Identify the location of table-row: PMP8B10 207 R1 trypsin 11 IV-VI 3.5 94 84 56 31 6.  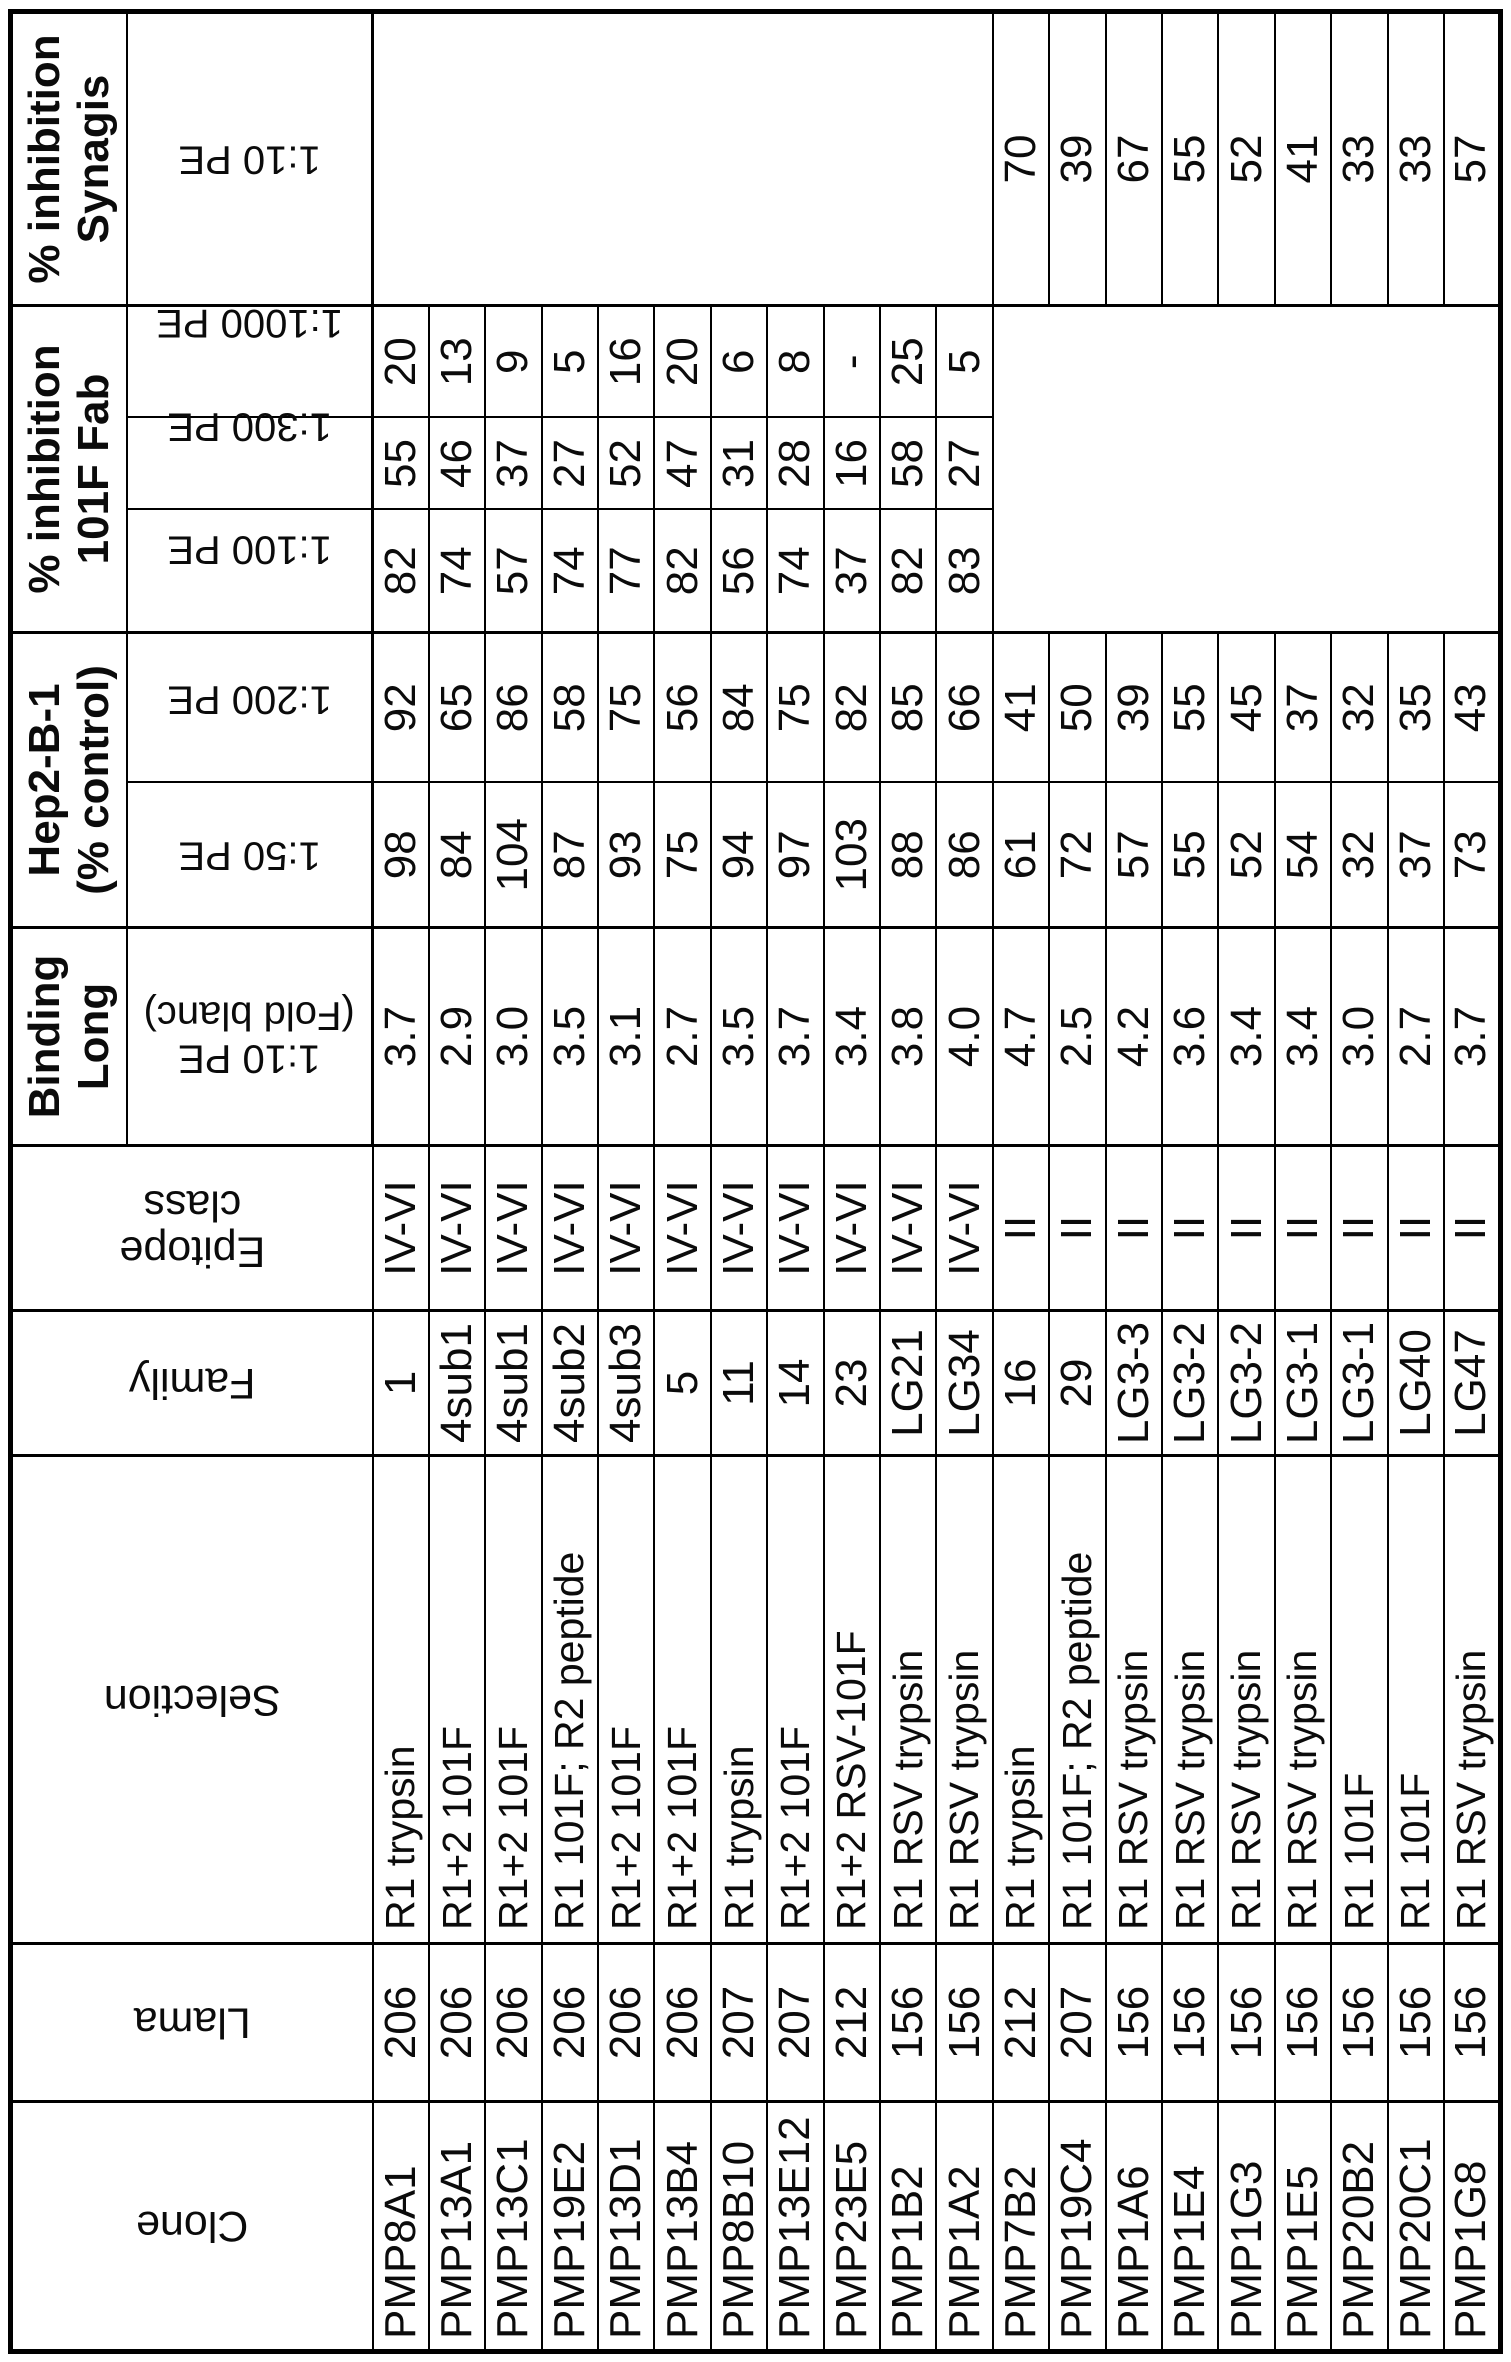
(739, 1181).